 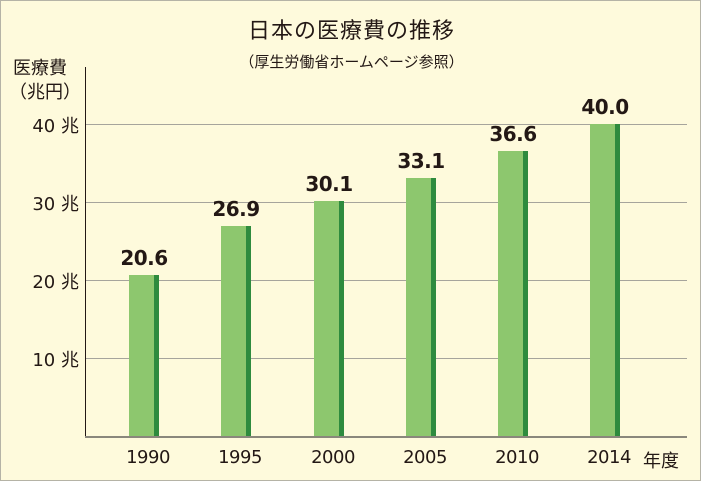 I want to click on x-tick-label: 1990, so click(x=148, y=457).